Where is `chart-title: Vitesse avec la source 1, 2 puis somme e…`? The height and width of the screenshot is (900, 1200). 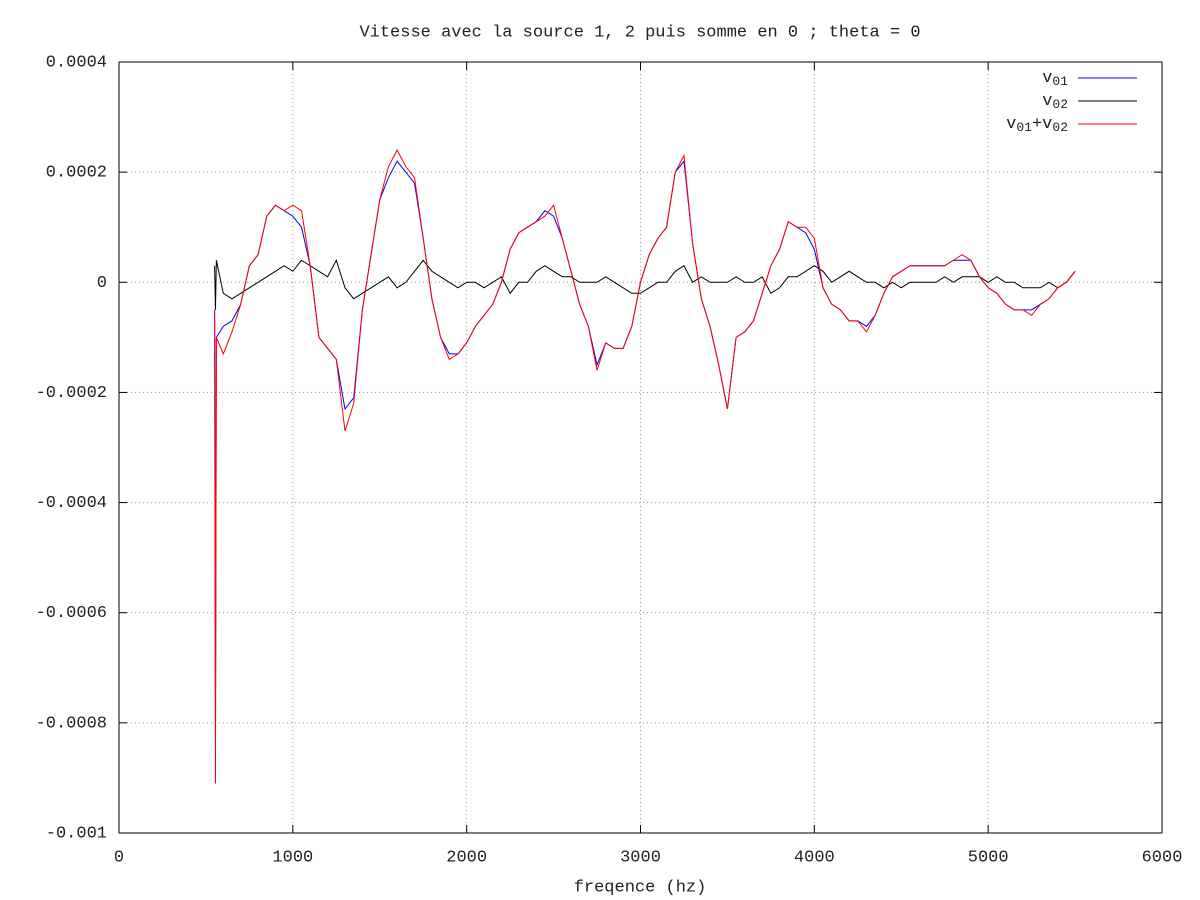
chart-title: Vitesse avec la source 1, 2 puis somme e… is located at coordinates (639, 32).